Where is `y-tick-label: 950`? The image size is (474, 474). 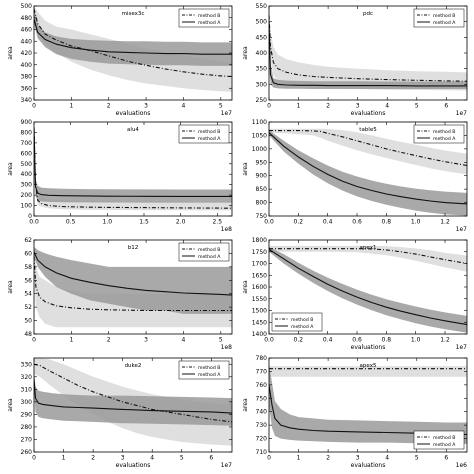
y-tick-label: 950 is located at coordinates (262, 162).